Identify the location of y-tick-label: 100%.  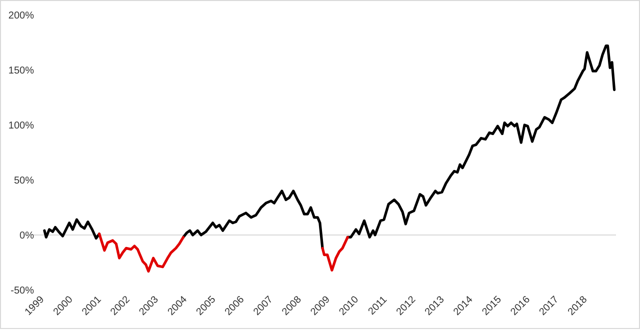
(21, 126).